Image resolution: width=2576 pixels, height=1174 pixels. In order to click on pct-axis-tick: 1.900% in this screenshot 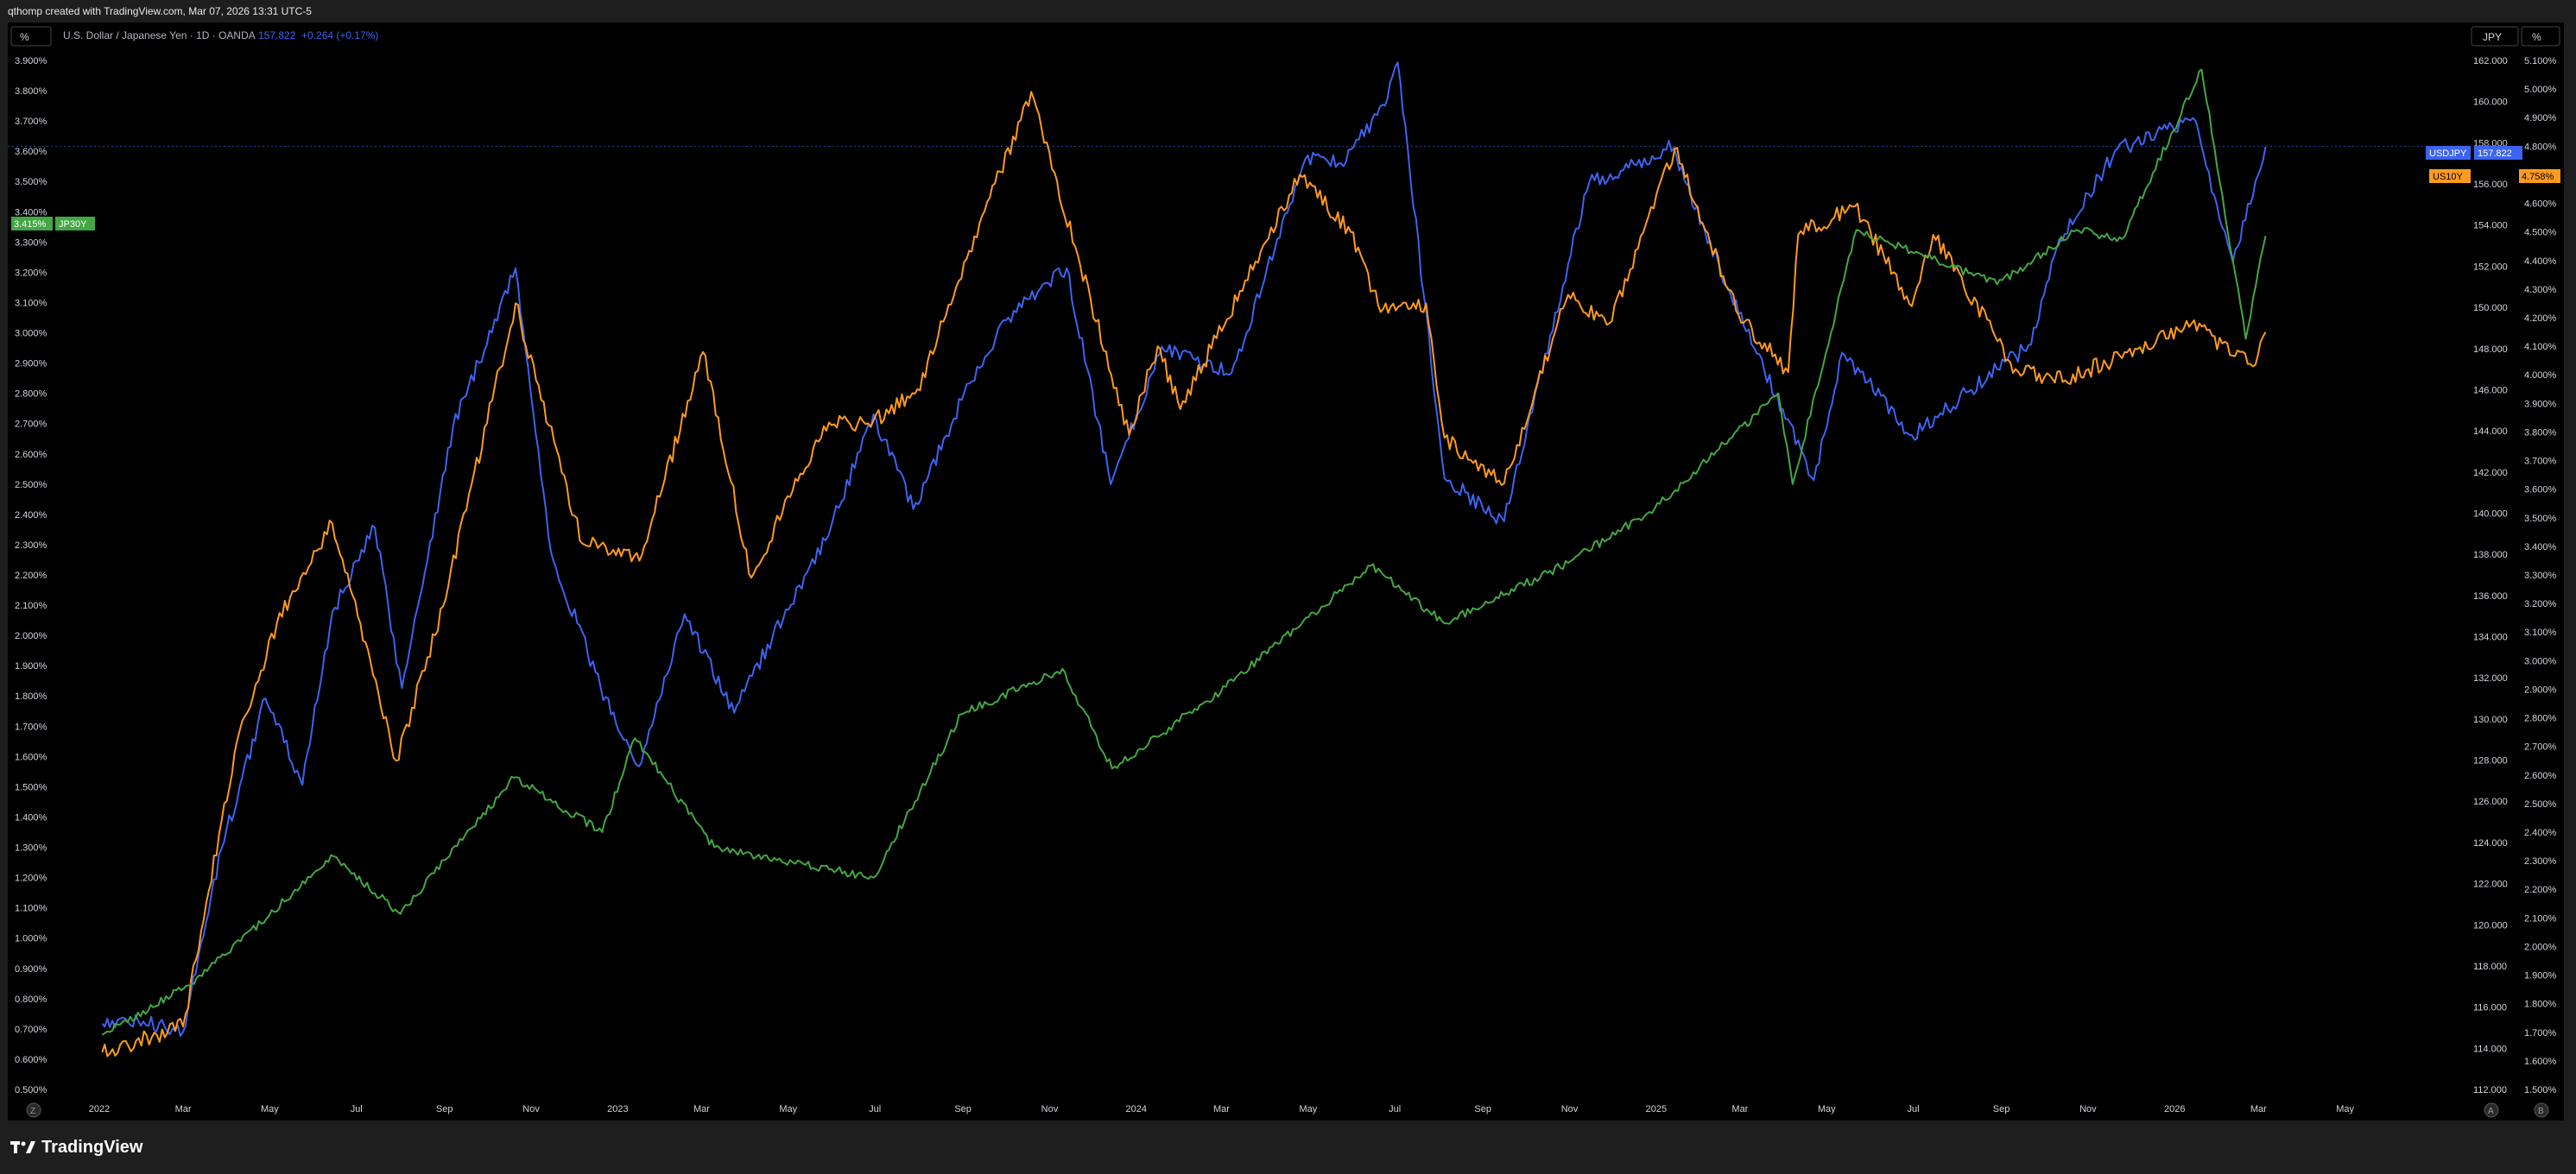, I will do `click(2540, 976)`.